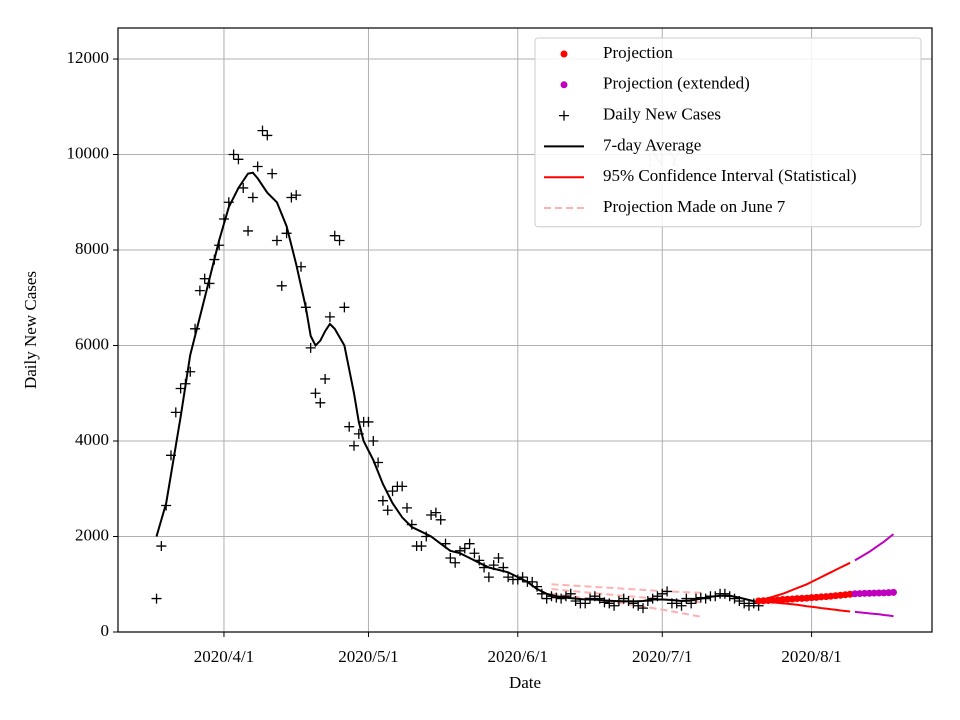 The width and height of the screenshot is (960, 720). I want to click on june7-projection-line, so click(626, 588).